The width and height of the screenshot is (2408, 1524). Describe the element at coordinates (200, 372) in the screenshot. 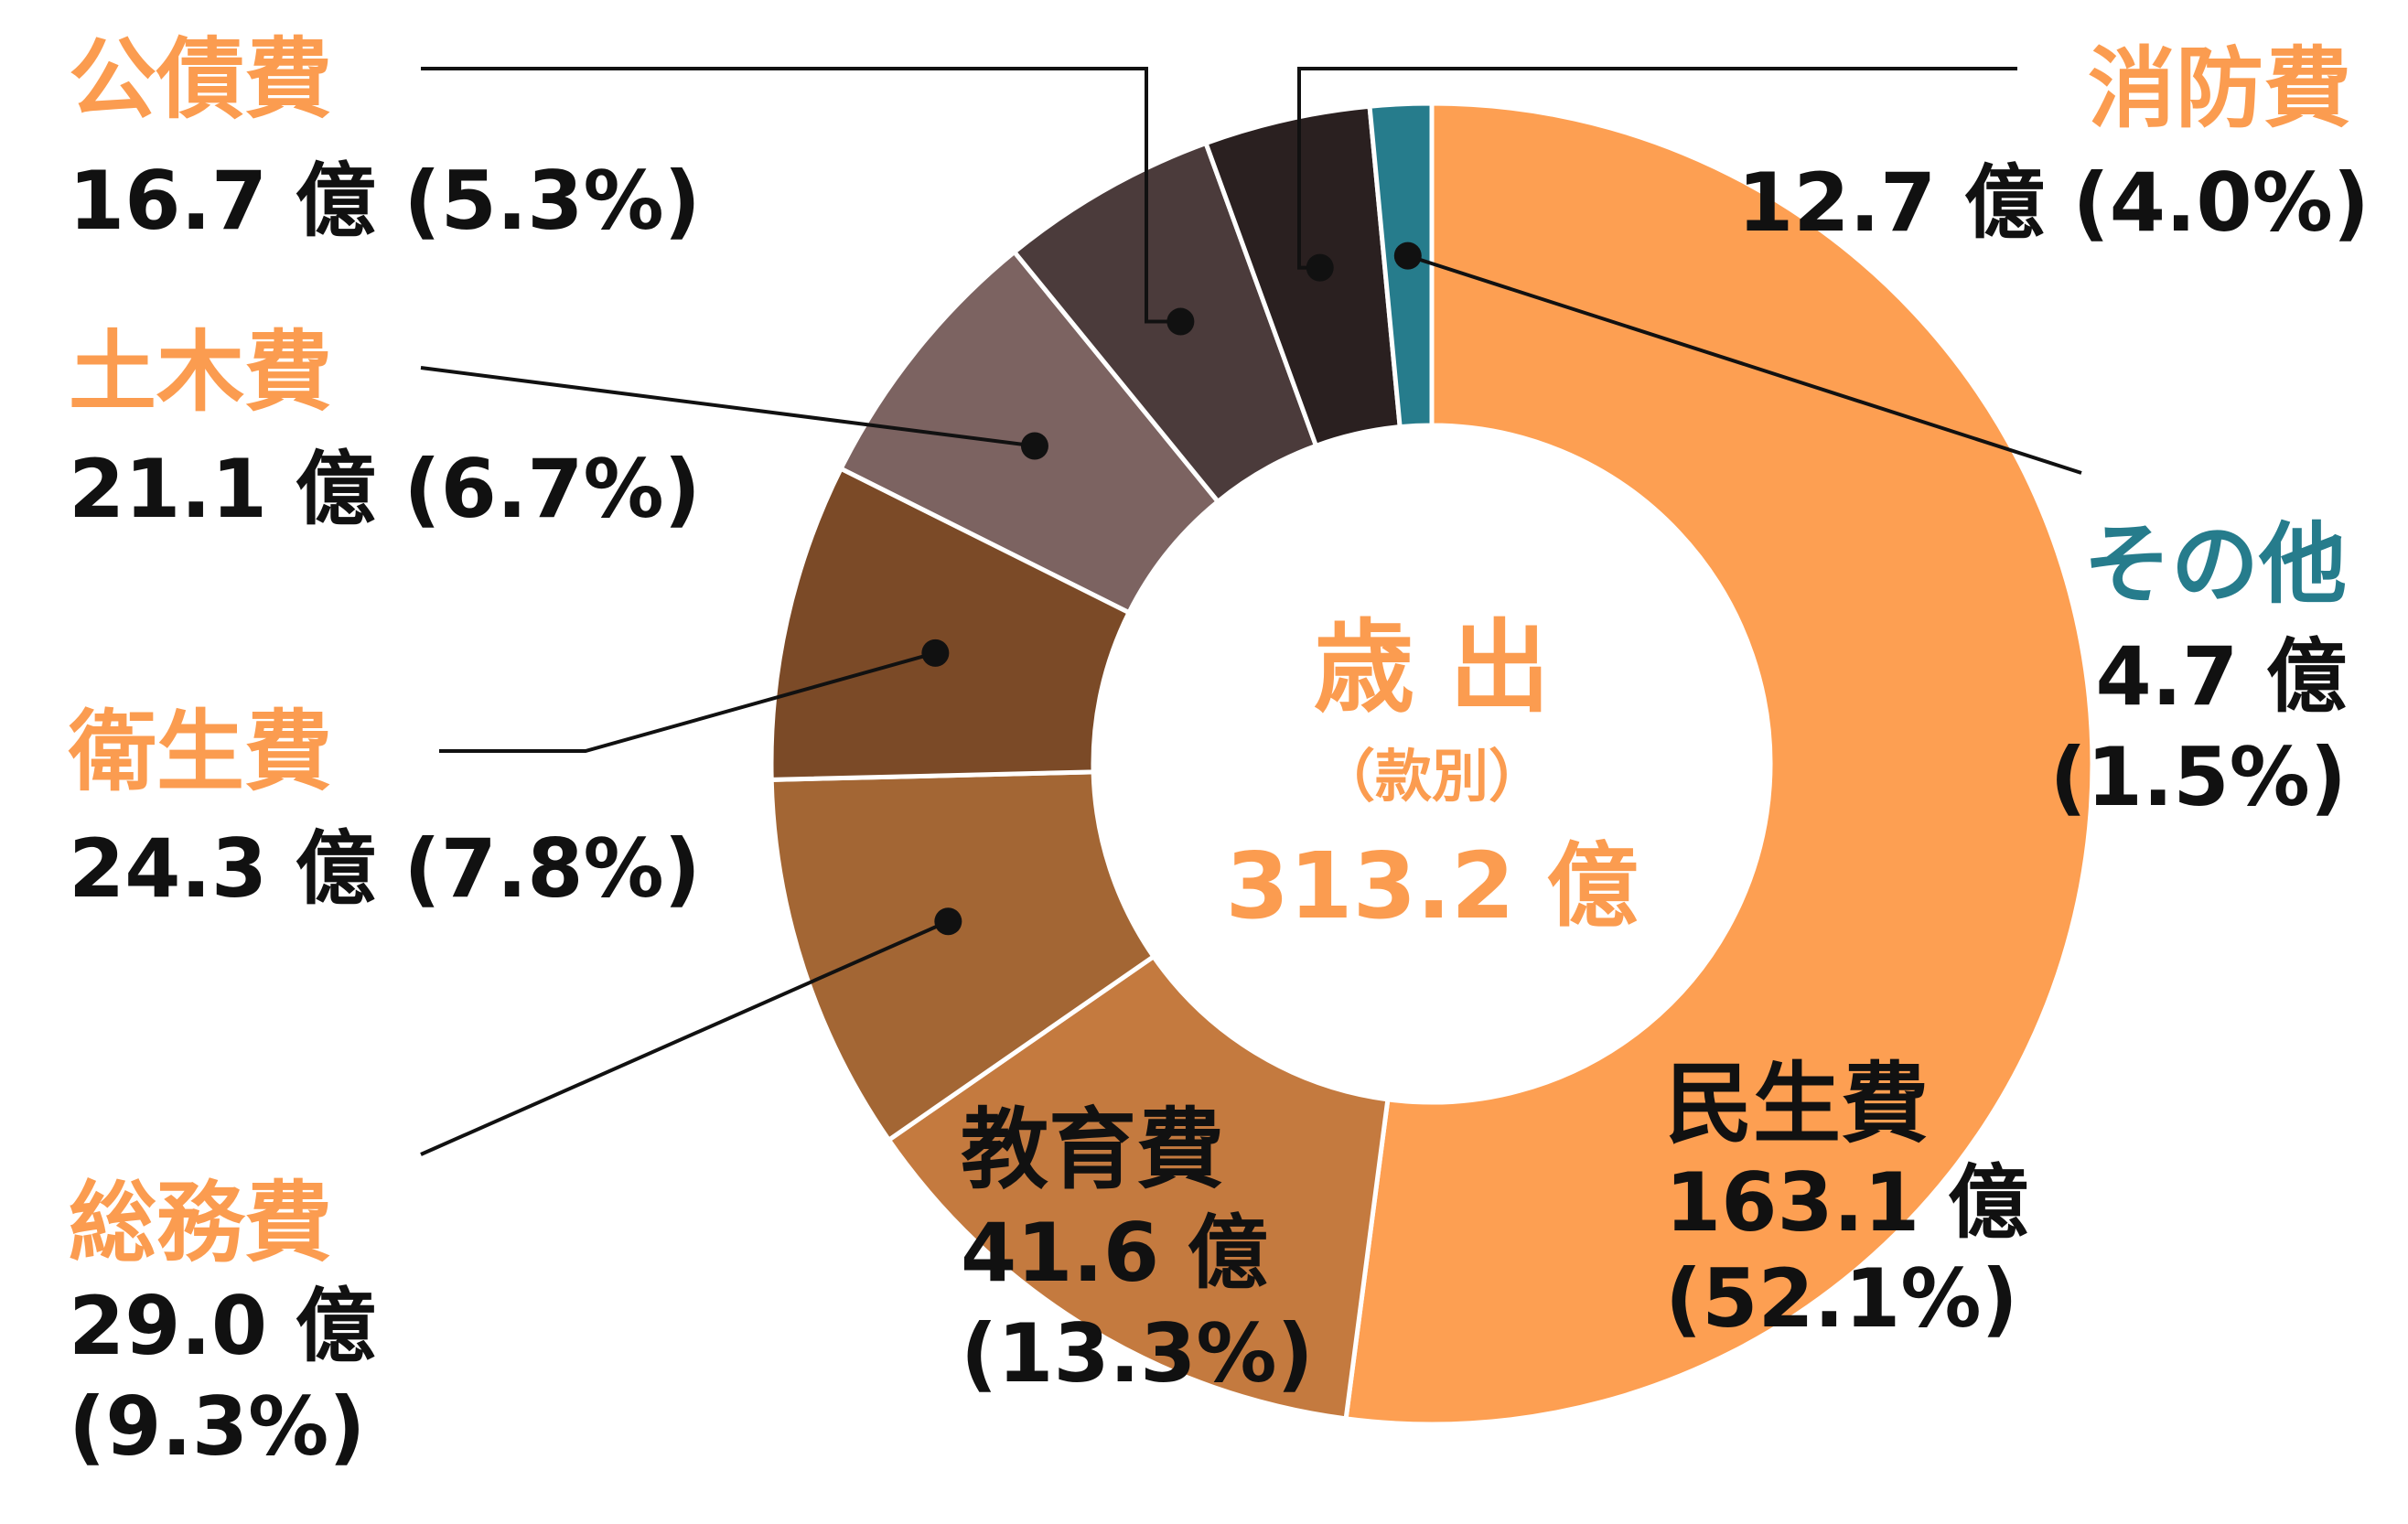

I see `label-doboku-name: 土木費` at that location.